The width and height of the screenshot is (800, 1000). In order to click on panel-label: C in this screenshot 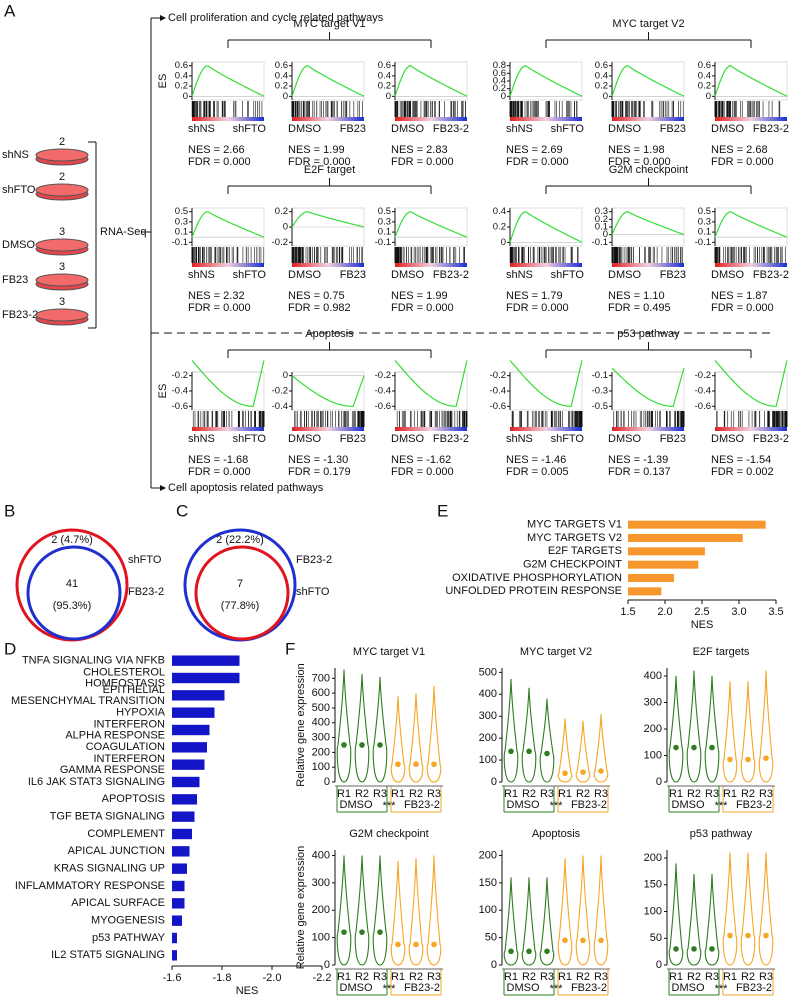, I will do `click(182, 510)`.